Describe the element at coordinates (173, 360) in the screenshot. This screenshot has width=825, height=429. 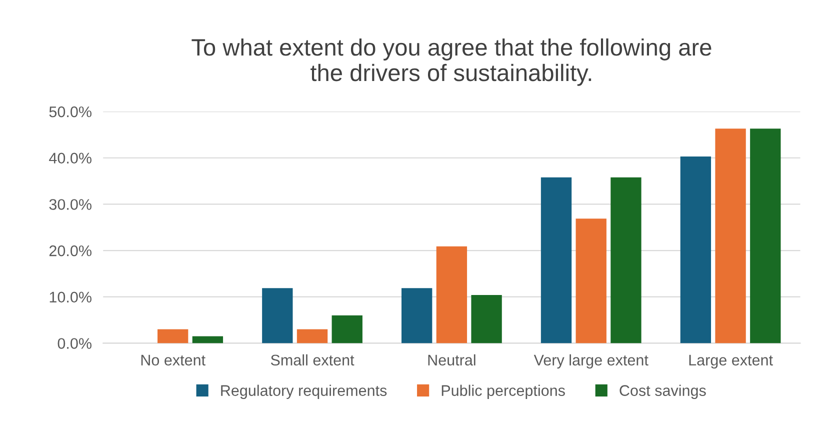
I see `x-tick-label: No extent` at that location.